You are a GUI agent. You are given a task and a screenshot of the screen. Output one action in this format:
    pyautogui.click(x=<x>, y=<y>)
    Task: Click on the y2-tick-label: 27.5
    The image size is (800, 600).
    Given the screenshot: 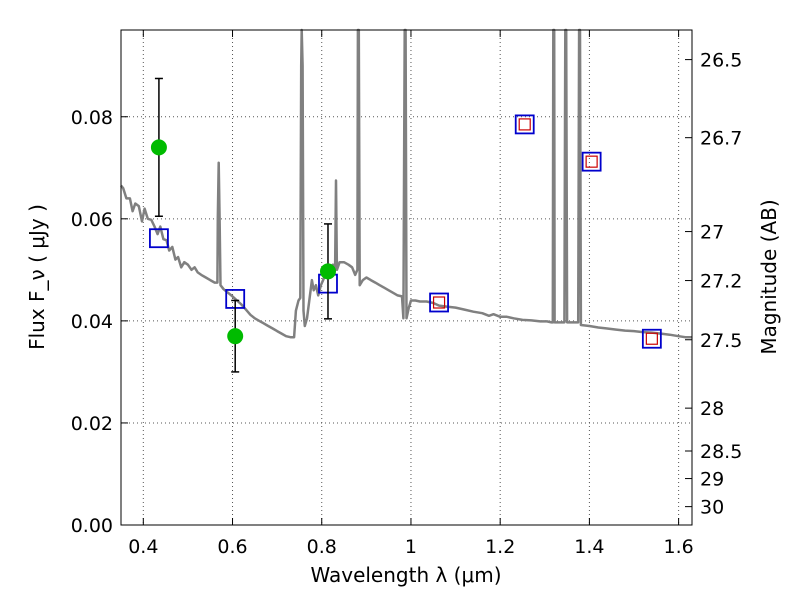 What is the action you would take?
    pyautogui.click(x=721, y=341)
    